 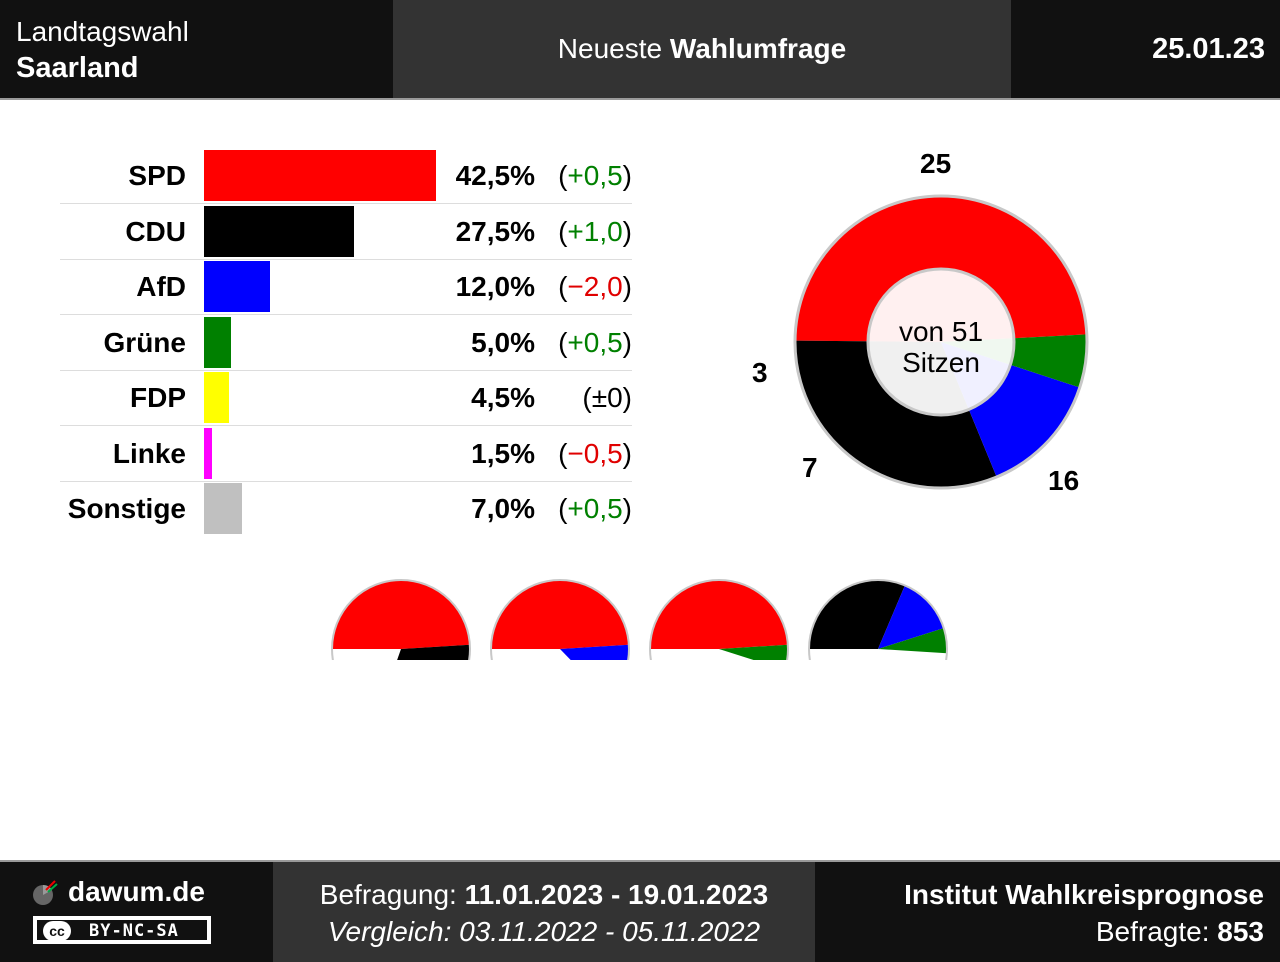 What do you see at coordinates (1146, 49) in the screenshot?
I see `header-right: 25.01.23` at bounding box center [1146, 49].